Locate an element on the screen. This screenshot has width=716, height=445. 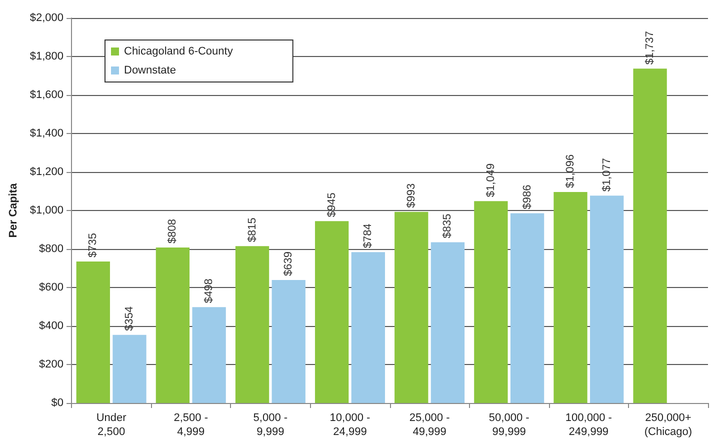
y-axis-title: Per Capita is located at coordinates (14, 210).